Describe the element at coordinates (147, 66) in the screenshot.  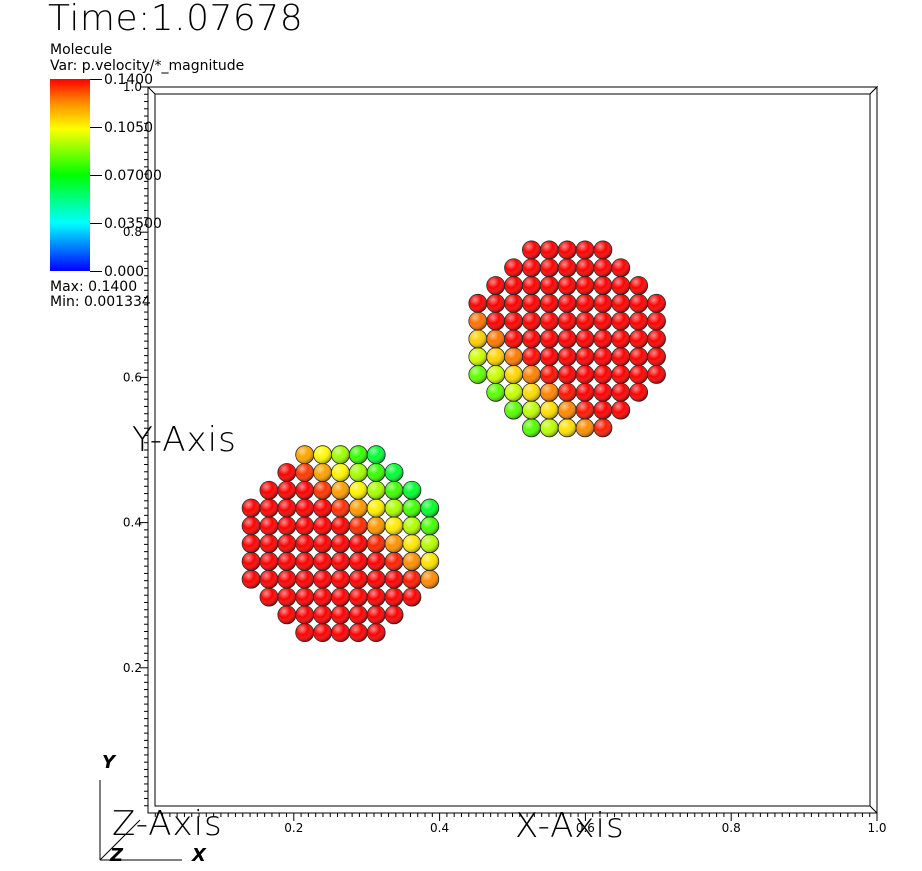
I see `legend-variable: Var: p.velocity/*_magnitude` at that location.